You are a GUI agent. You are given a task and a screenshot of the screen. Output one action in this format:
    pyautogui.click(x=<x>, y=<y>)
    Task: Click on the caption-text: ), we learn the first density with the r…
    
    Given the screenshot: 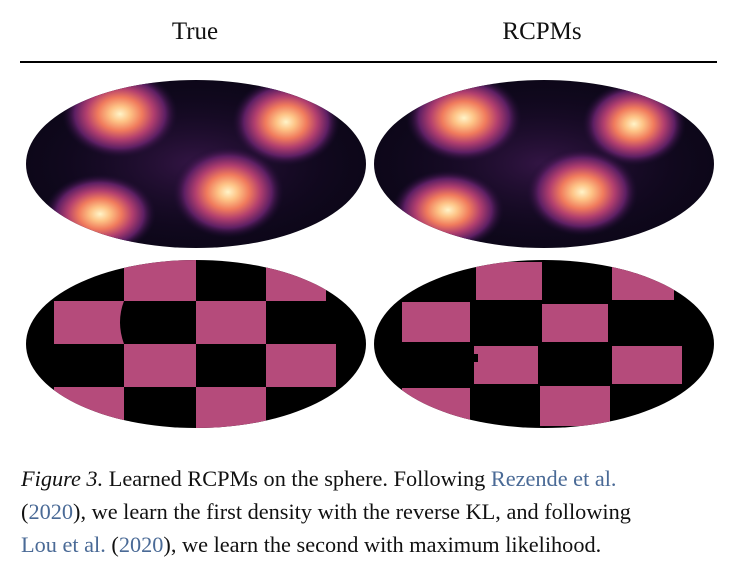 What is the action you would take?
    pyautogui.click(x=352, y=511)
    